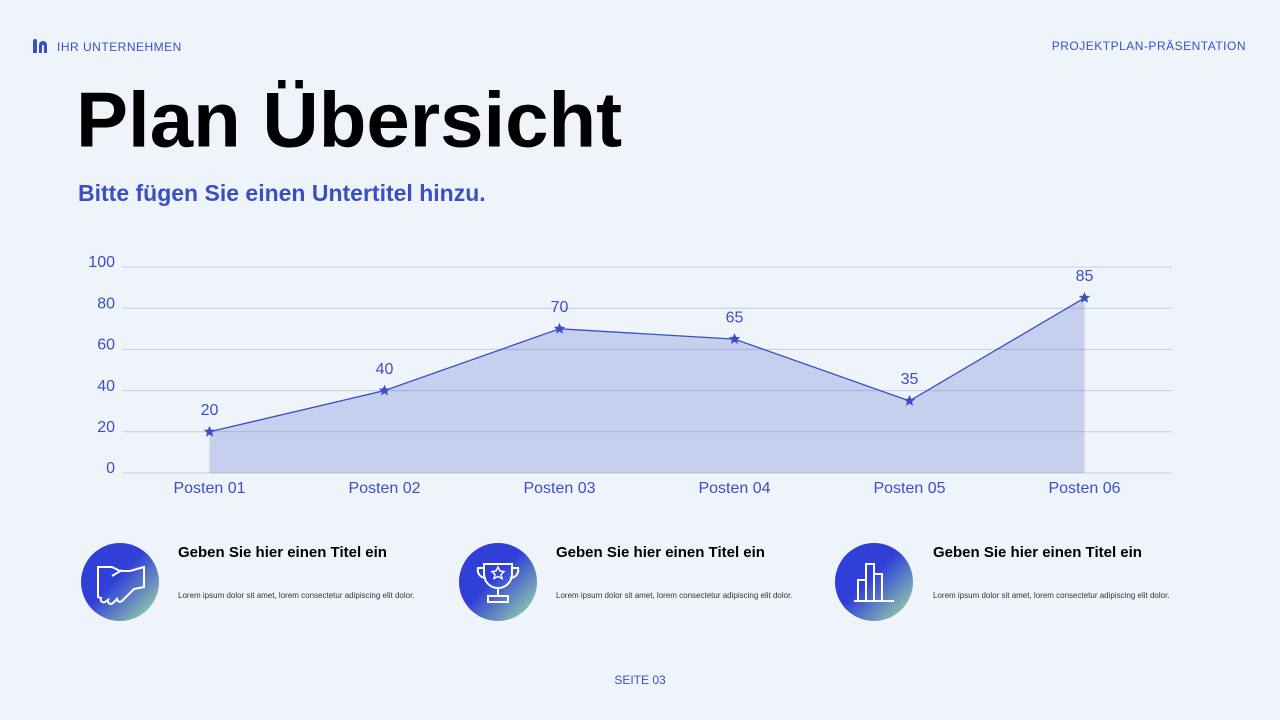 This screenshot has height=720, width=1280. I want to click on value-label: 40, so click(385, 369).